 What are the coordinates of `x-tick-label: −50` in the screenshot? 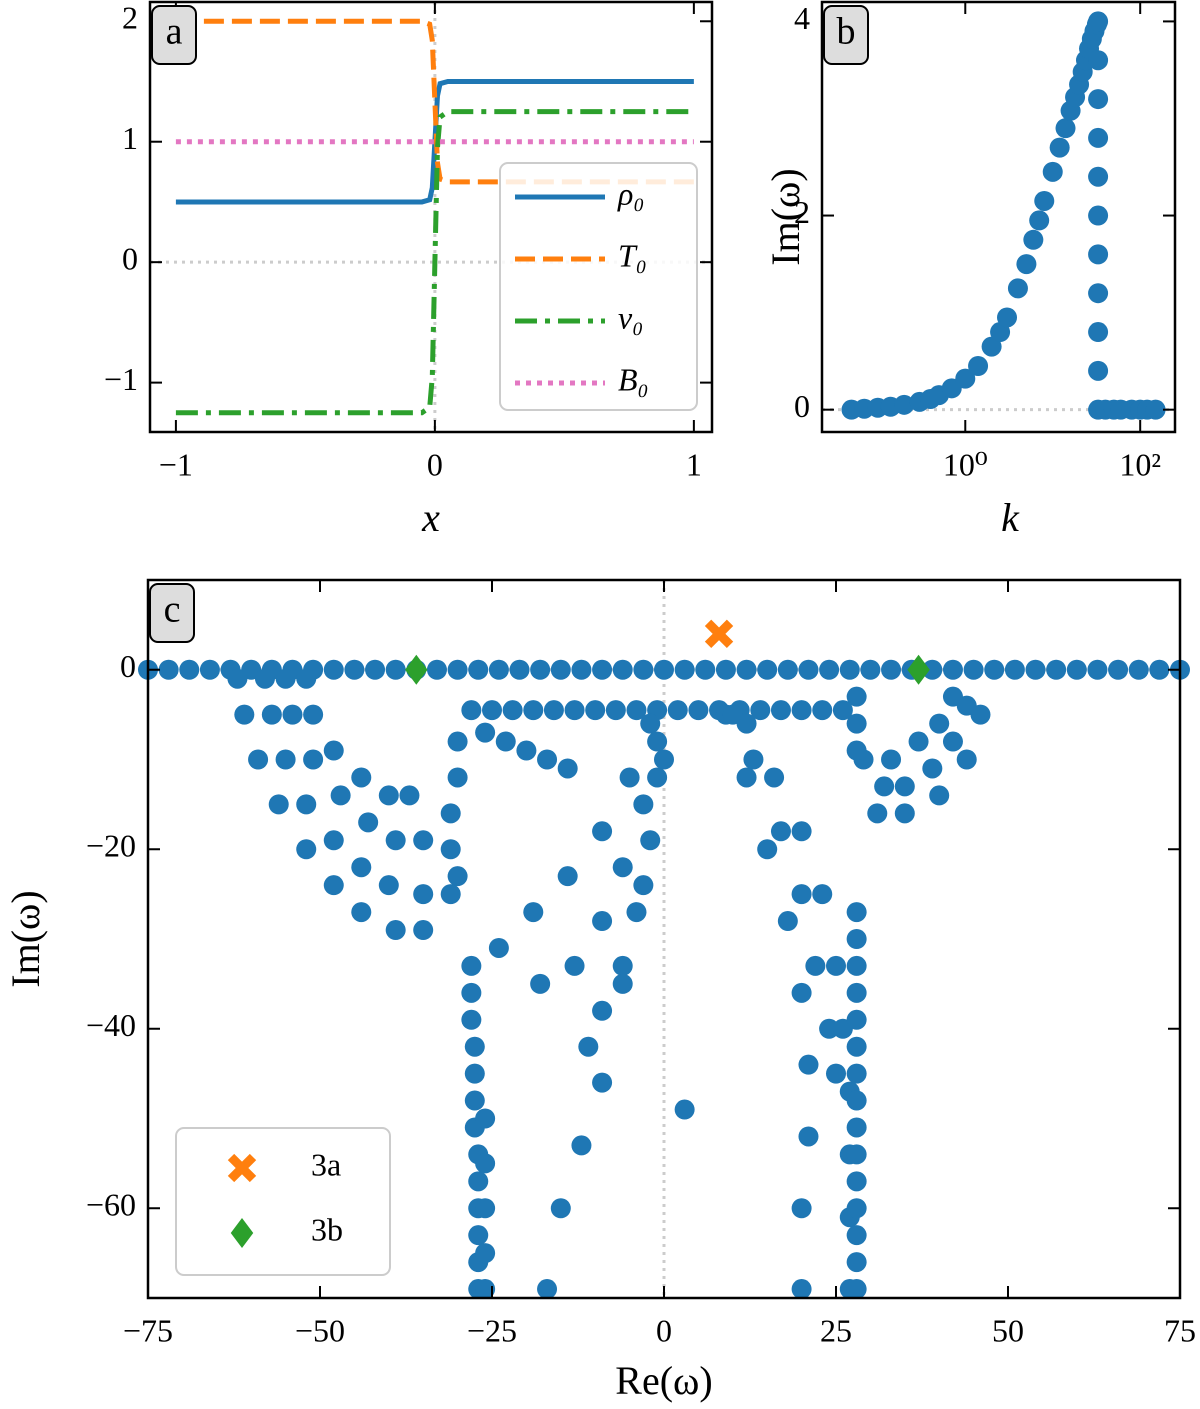 It's located at (320, 1330).